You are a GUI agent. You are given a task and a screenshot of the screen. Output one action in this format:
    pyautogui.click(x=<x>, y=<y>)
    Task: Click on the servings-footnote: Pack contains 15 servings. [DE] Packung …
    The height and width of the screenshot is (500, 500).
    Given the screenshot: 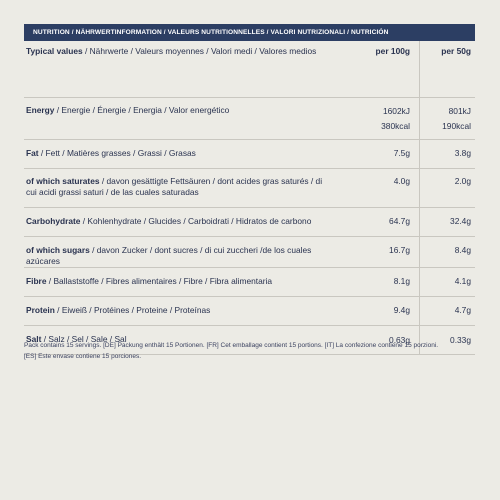 What is the action you would take?
    pyautogui.click(x=239, y=351)
    